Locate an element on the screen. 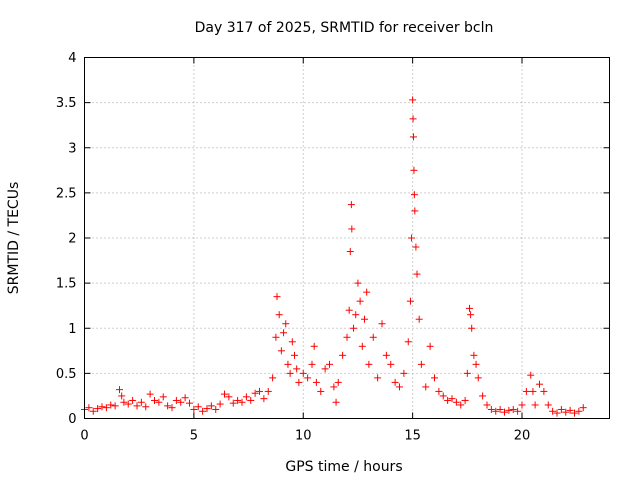 This screenshot has width=640, height=480. y-tick-label: 2 is located at coordinates (72, 239).